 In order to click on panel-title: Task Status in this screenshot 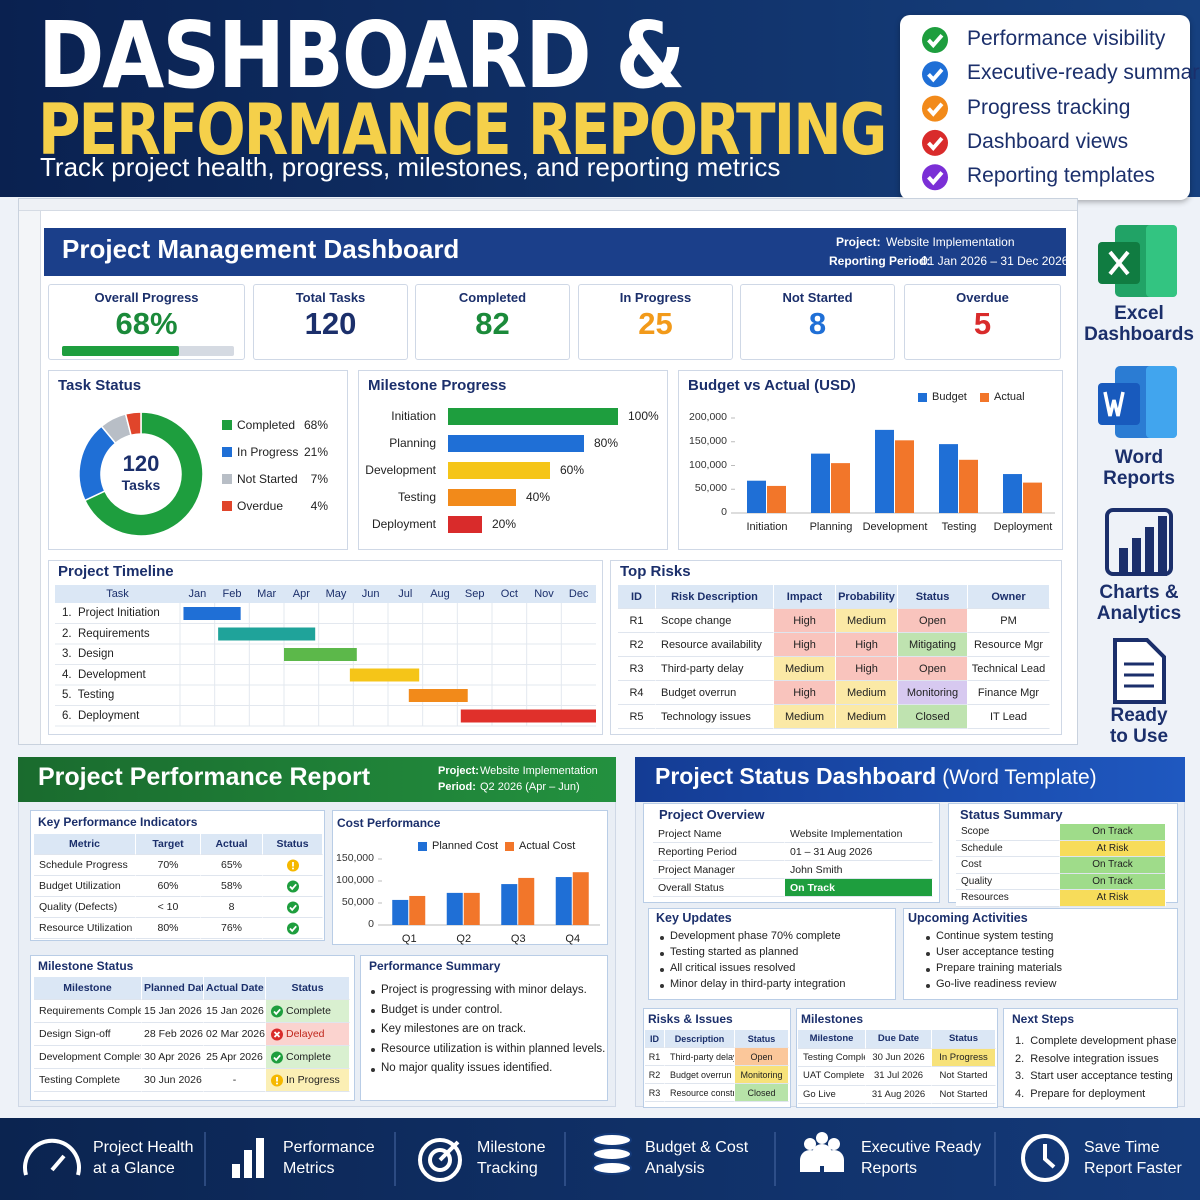, I will do `click(100, 385)`.